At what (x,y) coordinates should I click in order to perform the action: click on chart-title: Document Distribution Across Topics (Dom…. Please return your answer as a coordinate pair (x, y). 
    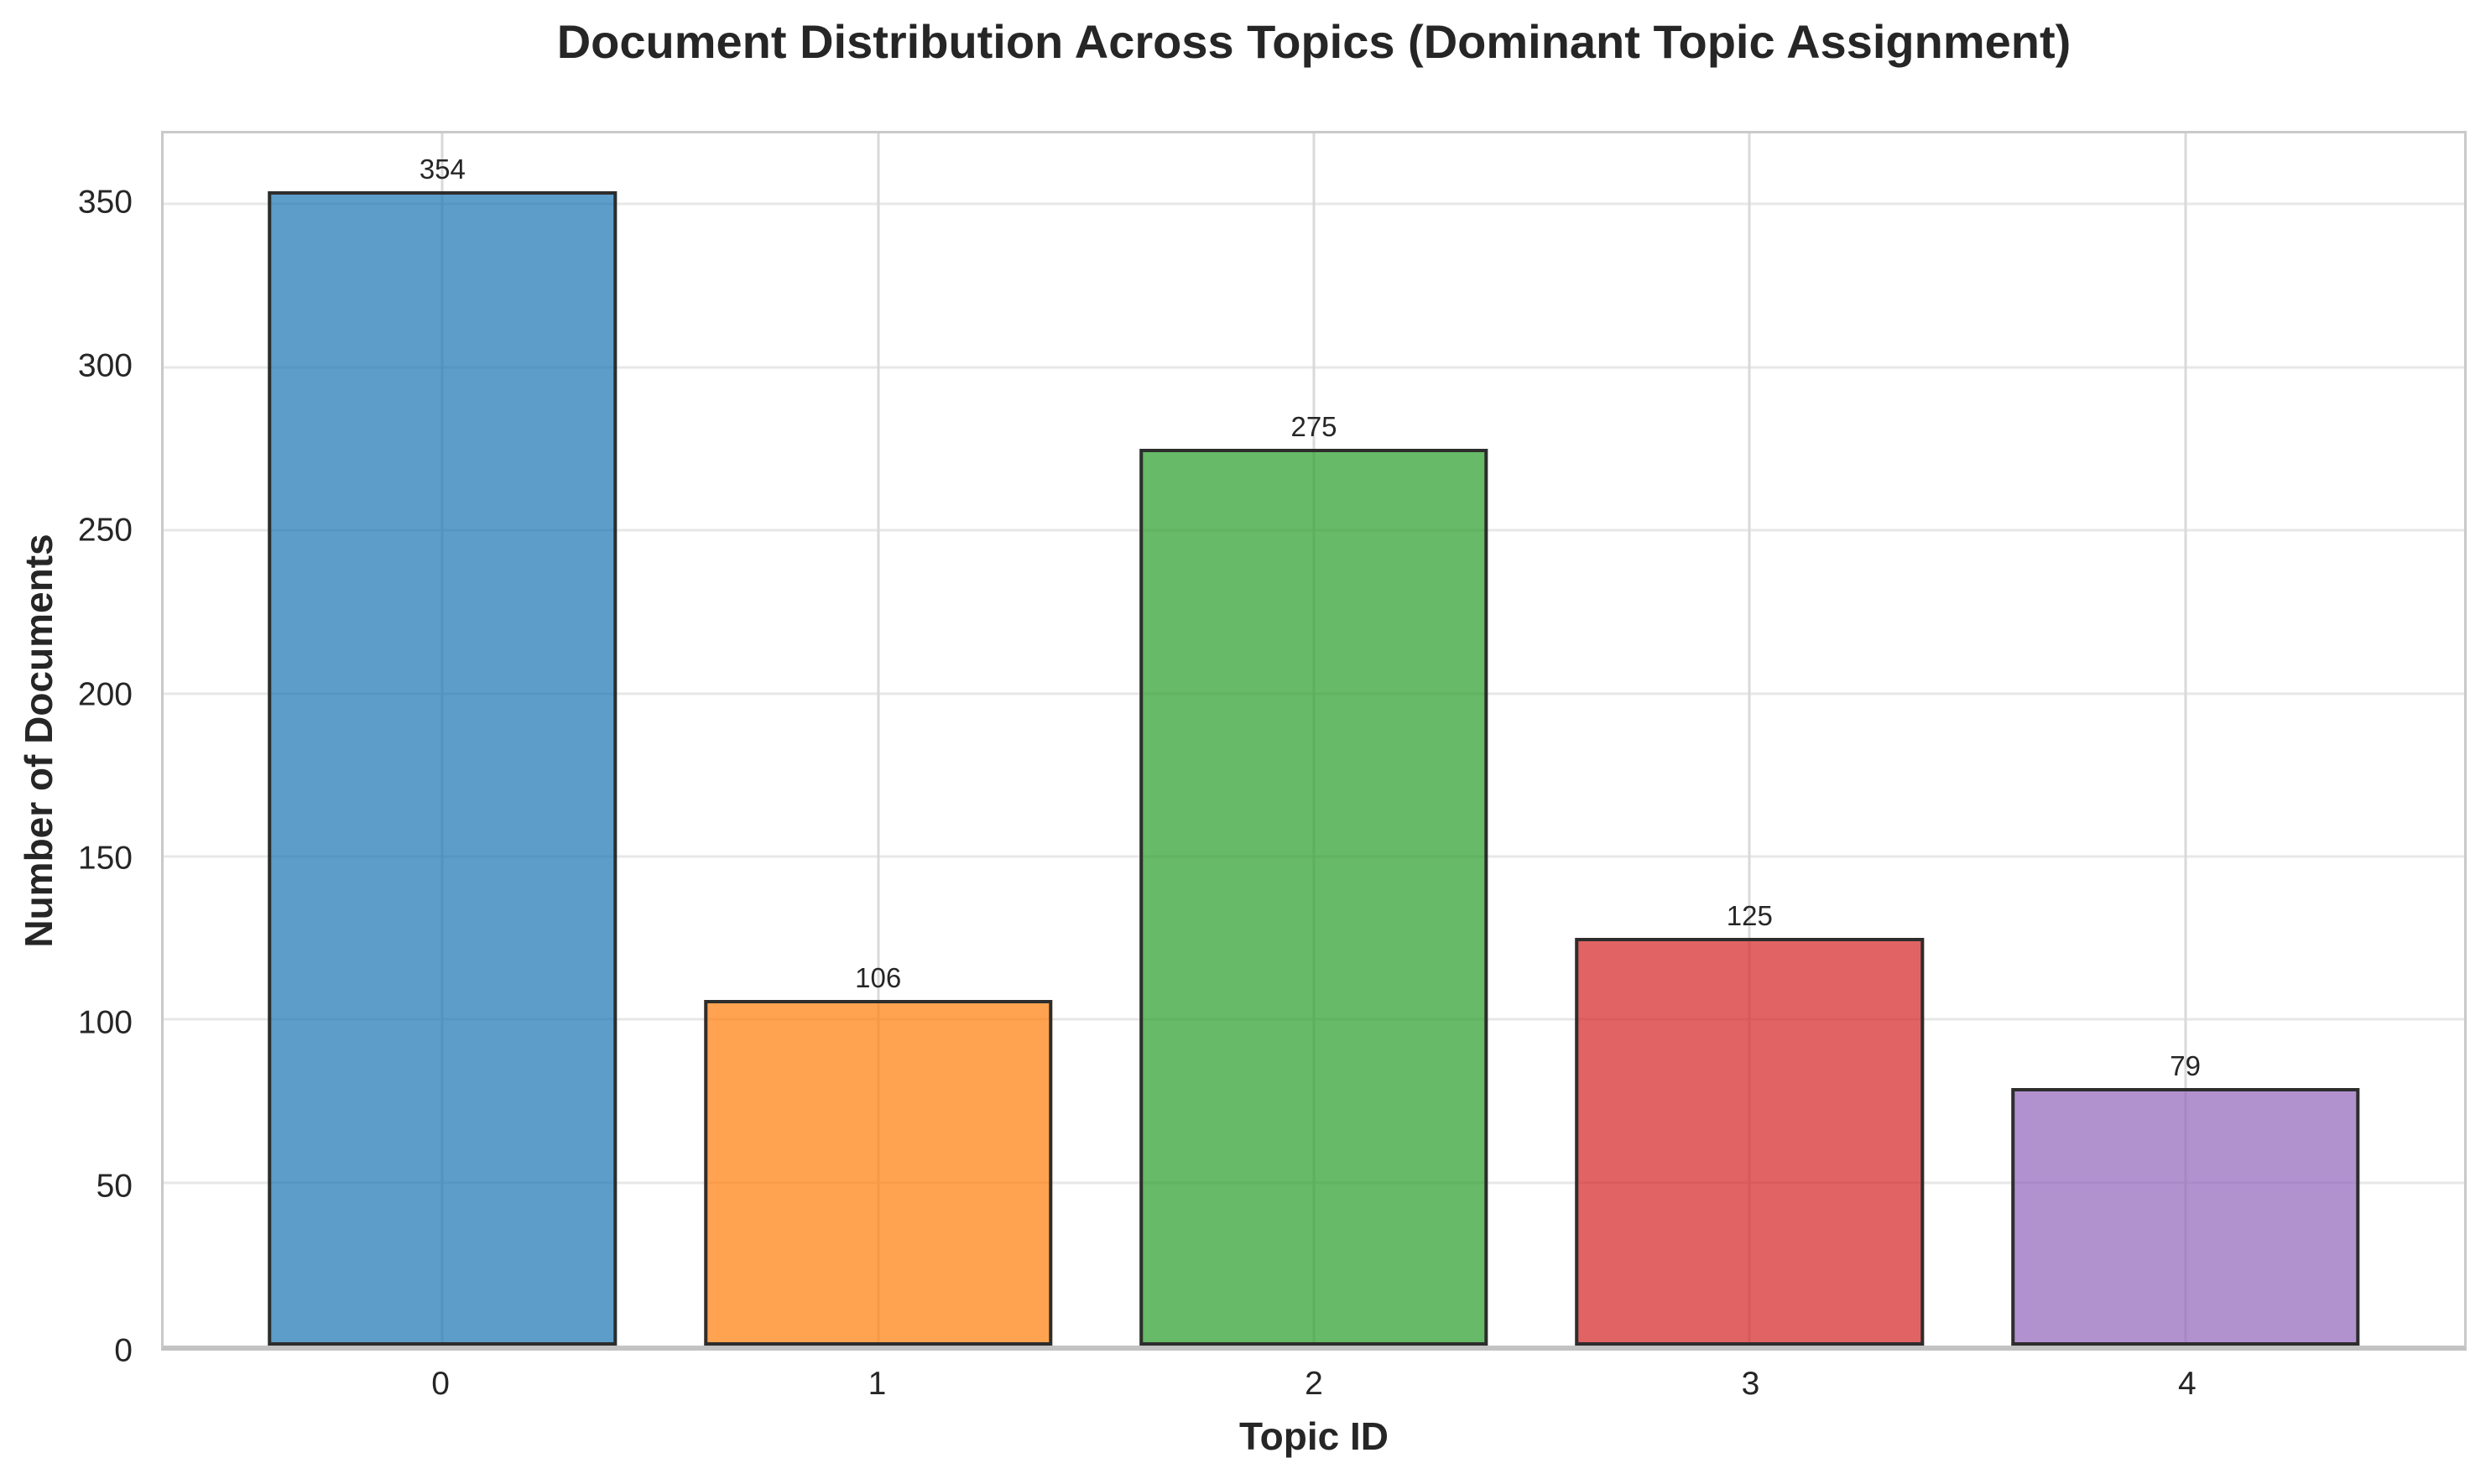
    Looking at the image, I should click on (1313, 41).